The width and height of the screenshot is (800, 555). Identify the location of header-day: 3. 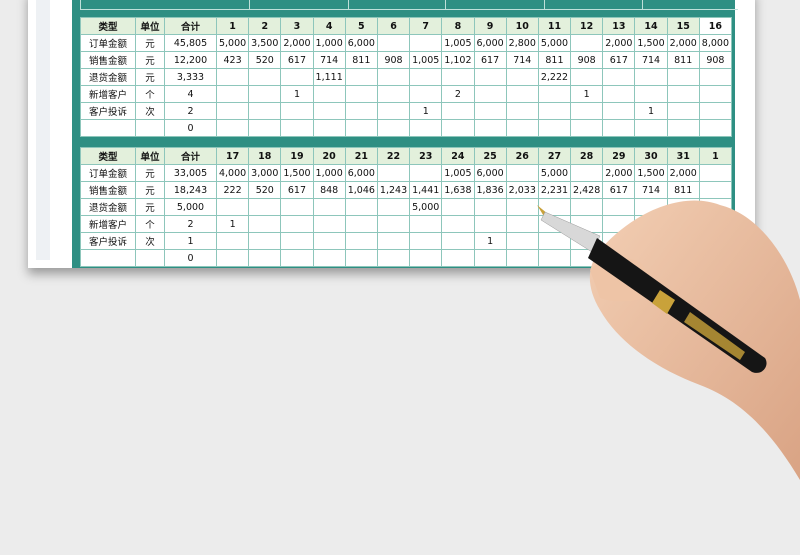
(297, 26).